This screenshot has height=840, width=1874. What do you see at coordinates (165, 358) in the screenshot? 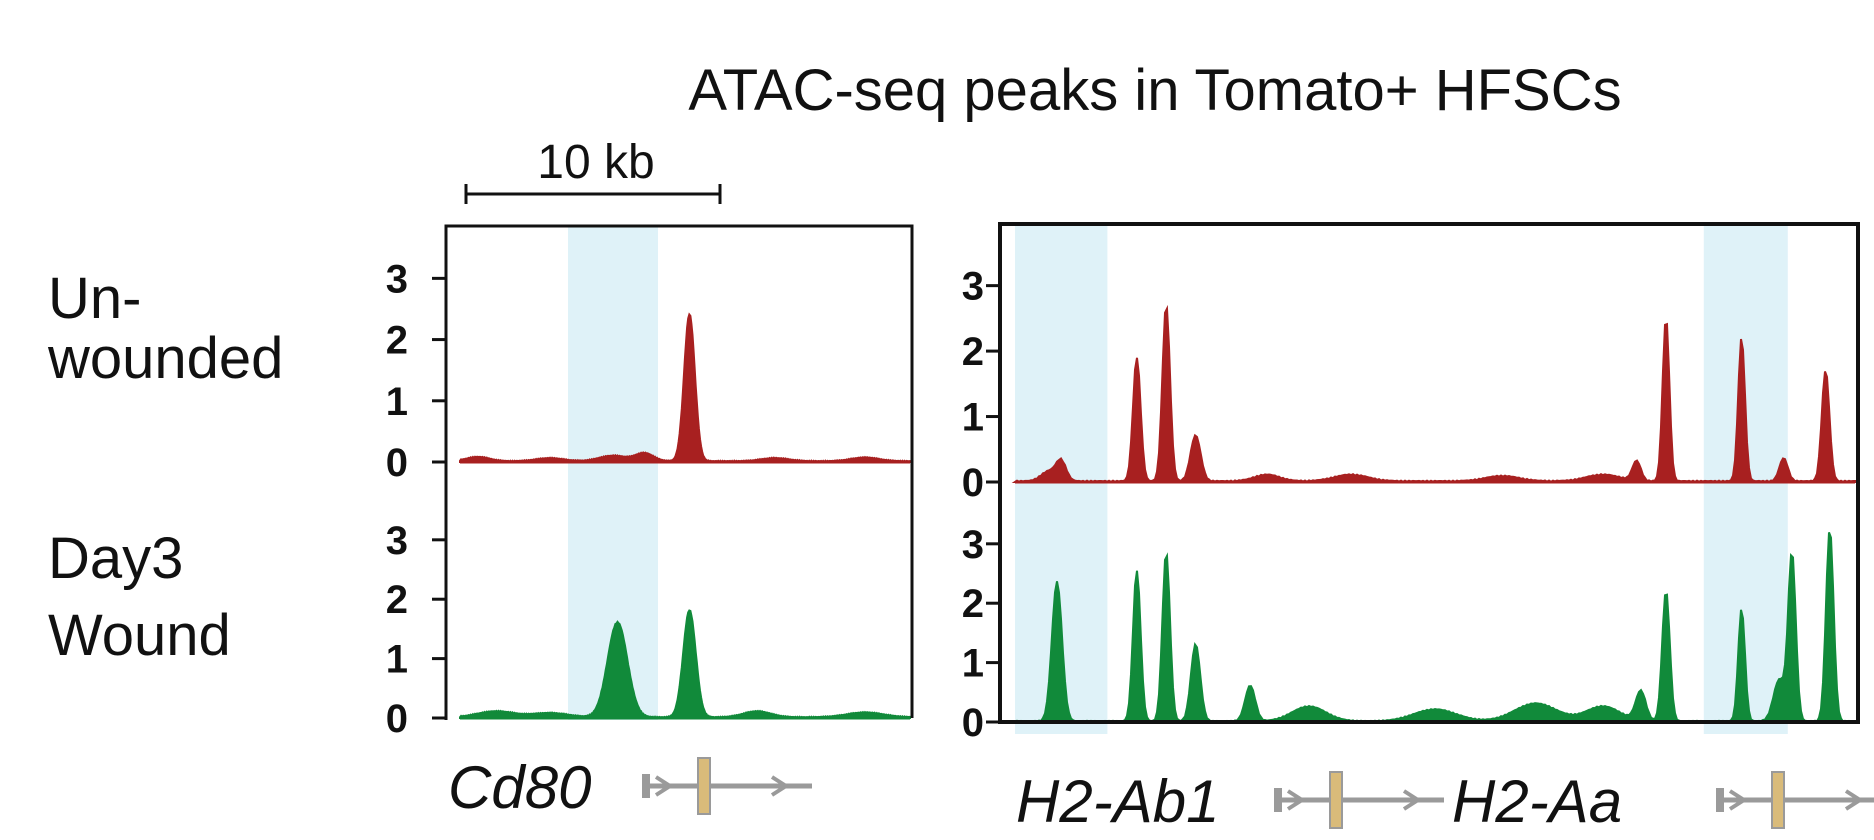
I see `row-label-line: wounded` at bounding box center [165, 358].